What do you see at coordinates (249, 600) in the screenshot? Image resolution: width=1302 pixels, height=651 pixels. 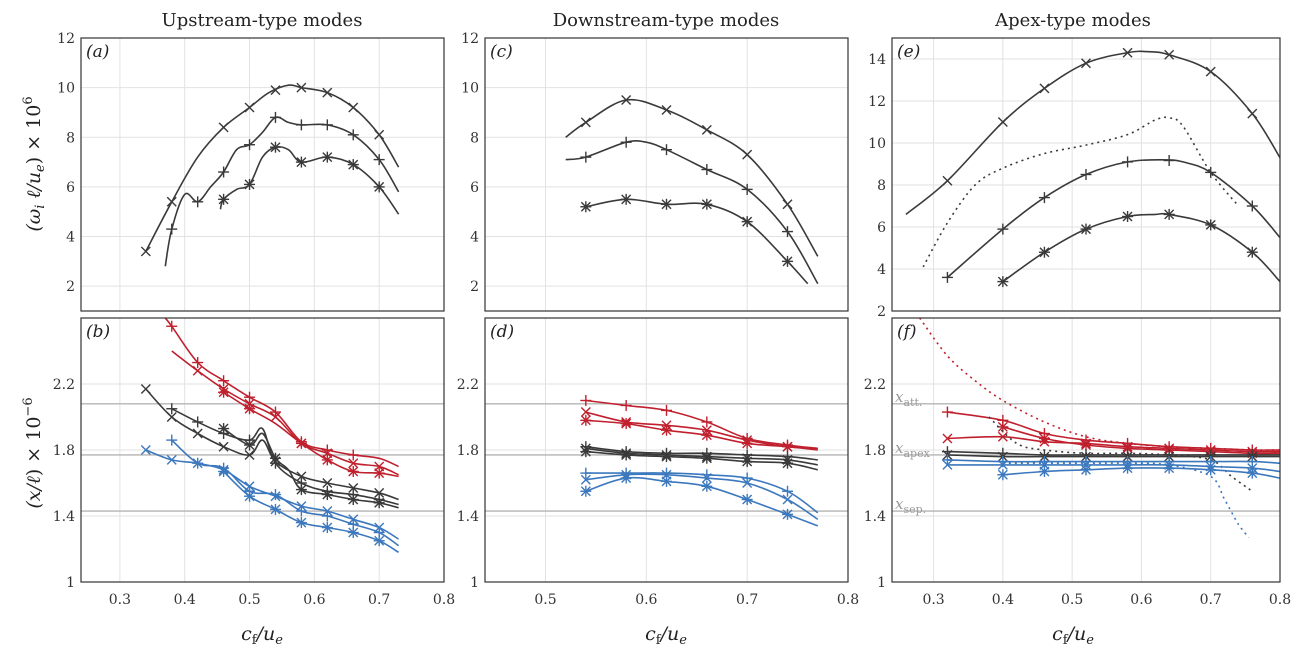 I see `x-tick-label: 0.5` at bounding box center [249, 600].